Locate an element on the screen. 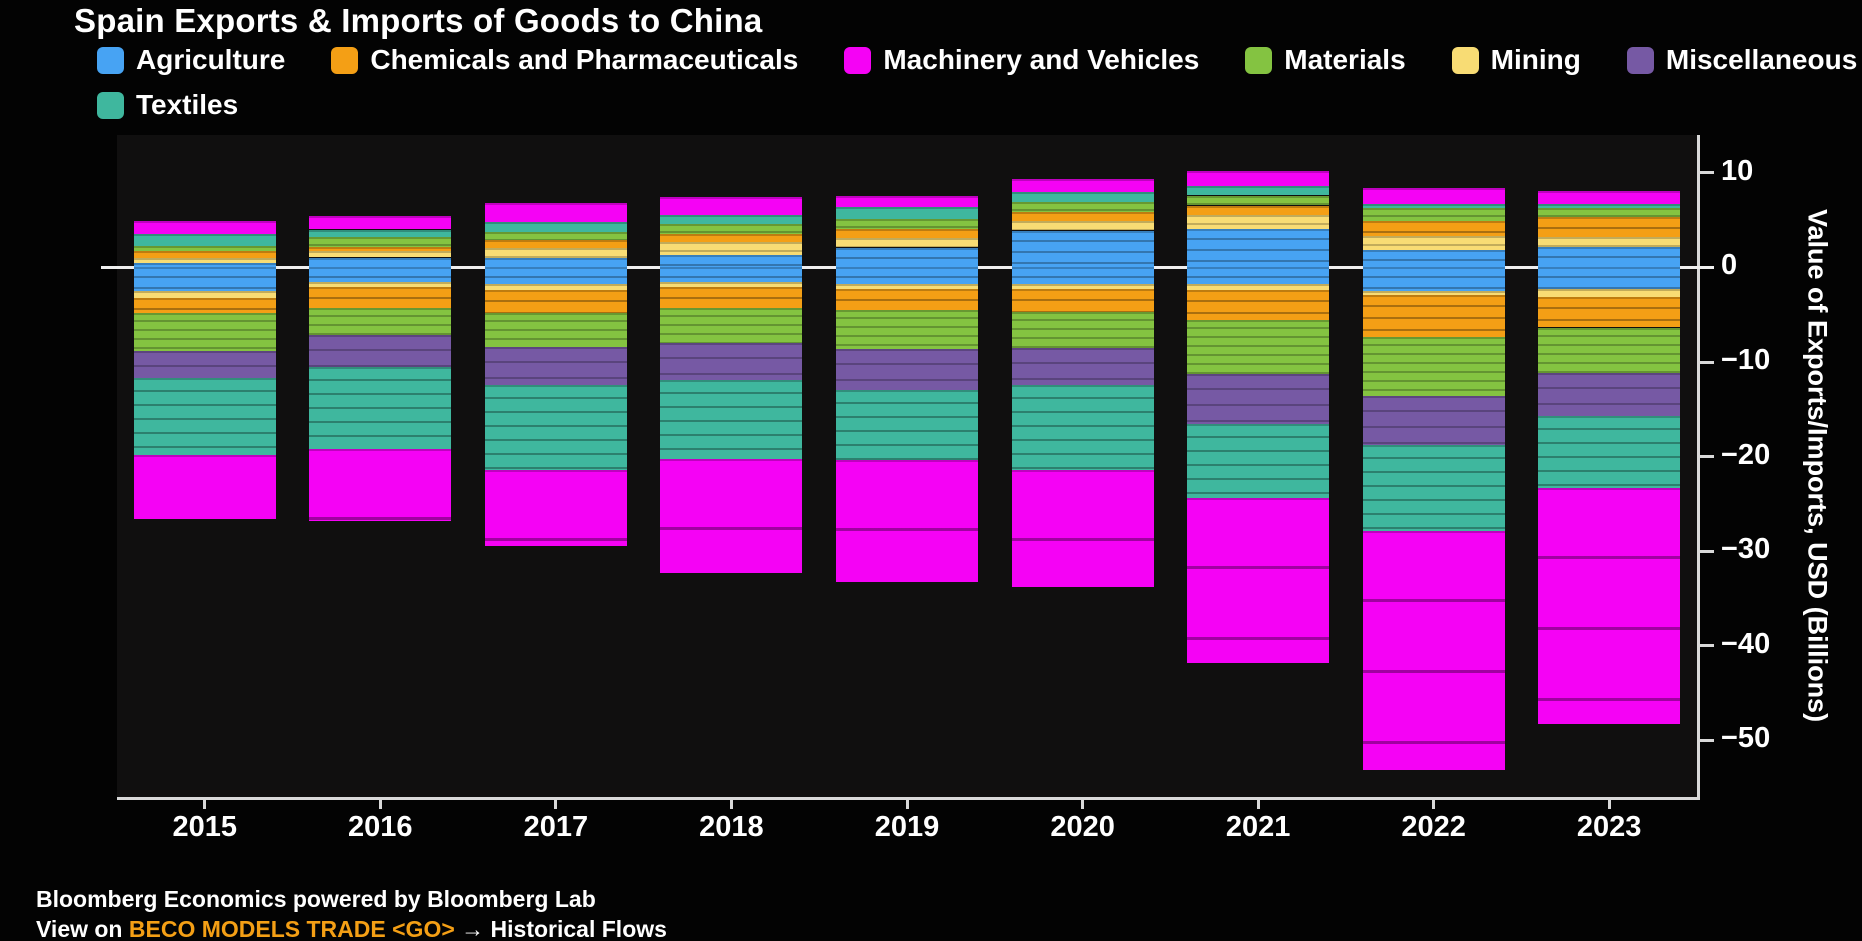 Image resolution: width=1862 pixels, height=941 pixels. beco-models-trade-link: BECO MODELS TRADE <GO> is located at coordinates (291, 928).